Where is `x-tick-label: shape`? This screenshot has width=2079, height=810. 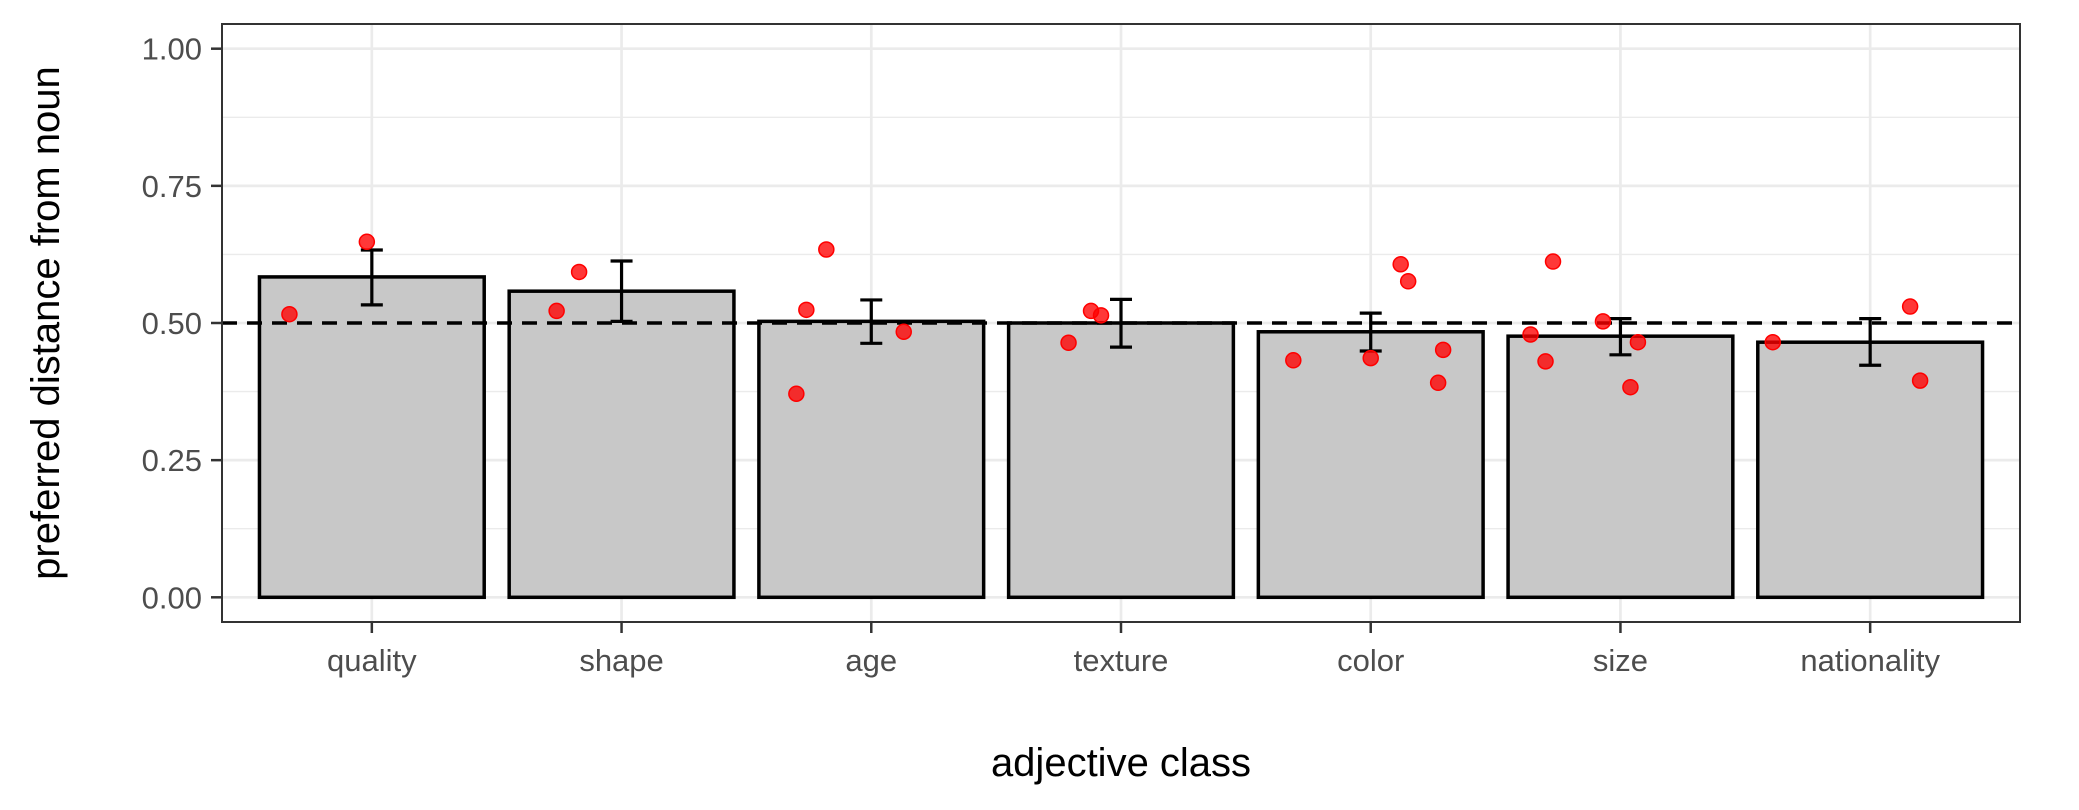 x-tick-label: shape is located at coordinates (621, 660).